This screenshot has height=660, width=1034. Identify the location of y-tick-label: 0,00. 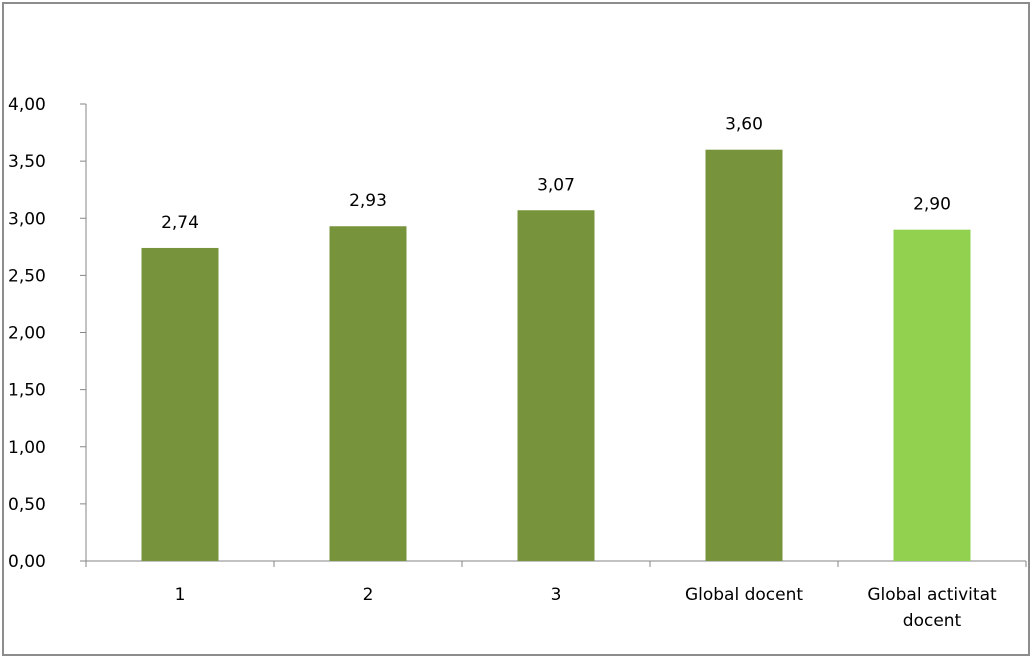
(27, 562).